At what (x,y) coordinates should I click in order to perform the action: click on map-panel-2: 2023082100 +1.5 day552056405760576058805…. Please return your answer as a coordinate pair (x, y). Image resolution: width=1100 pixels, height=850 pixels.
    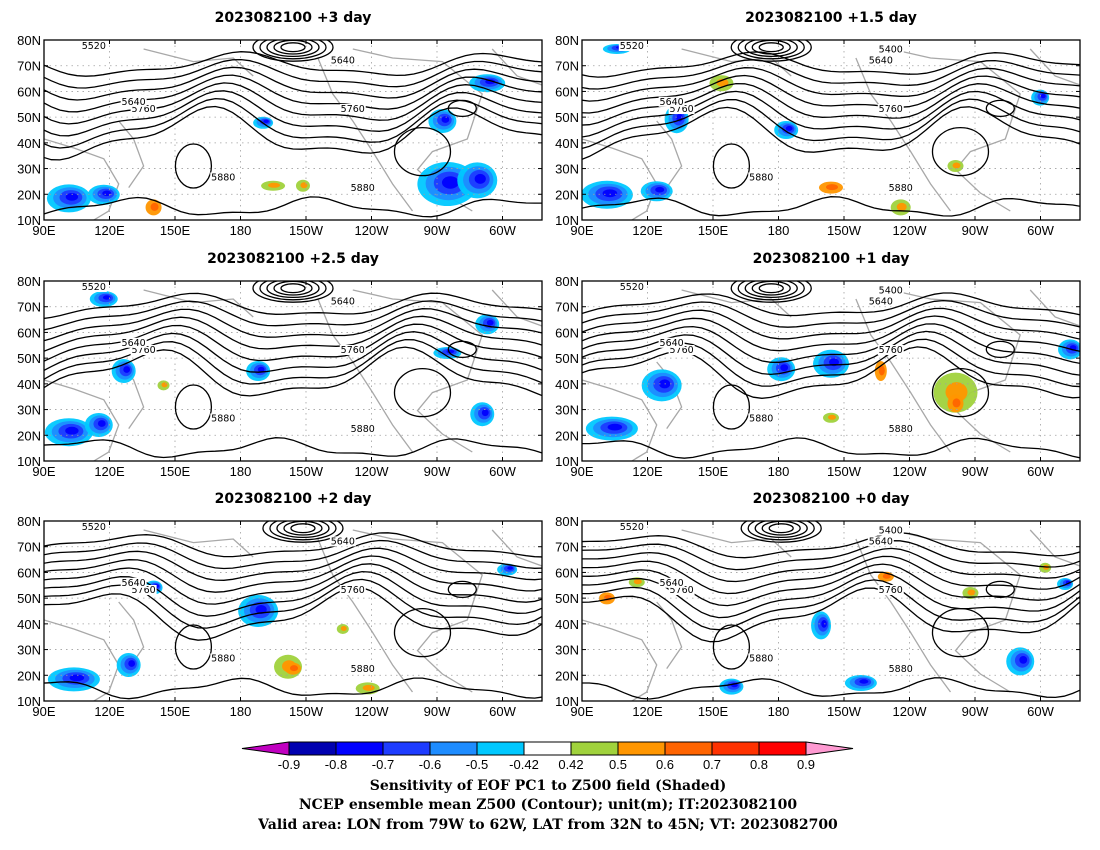
    Looking at the image, I should click on (818, 124).